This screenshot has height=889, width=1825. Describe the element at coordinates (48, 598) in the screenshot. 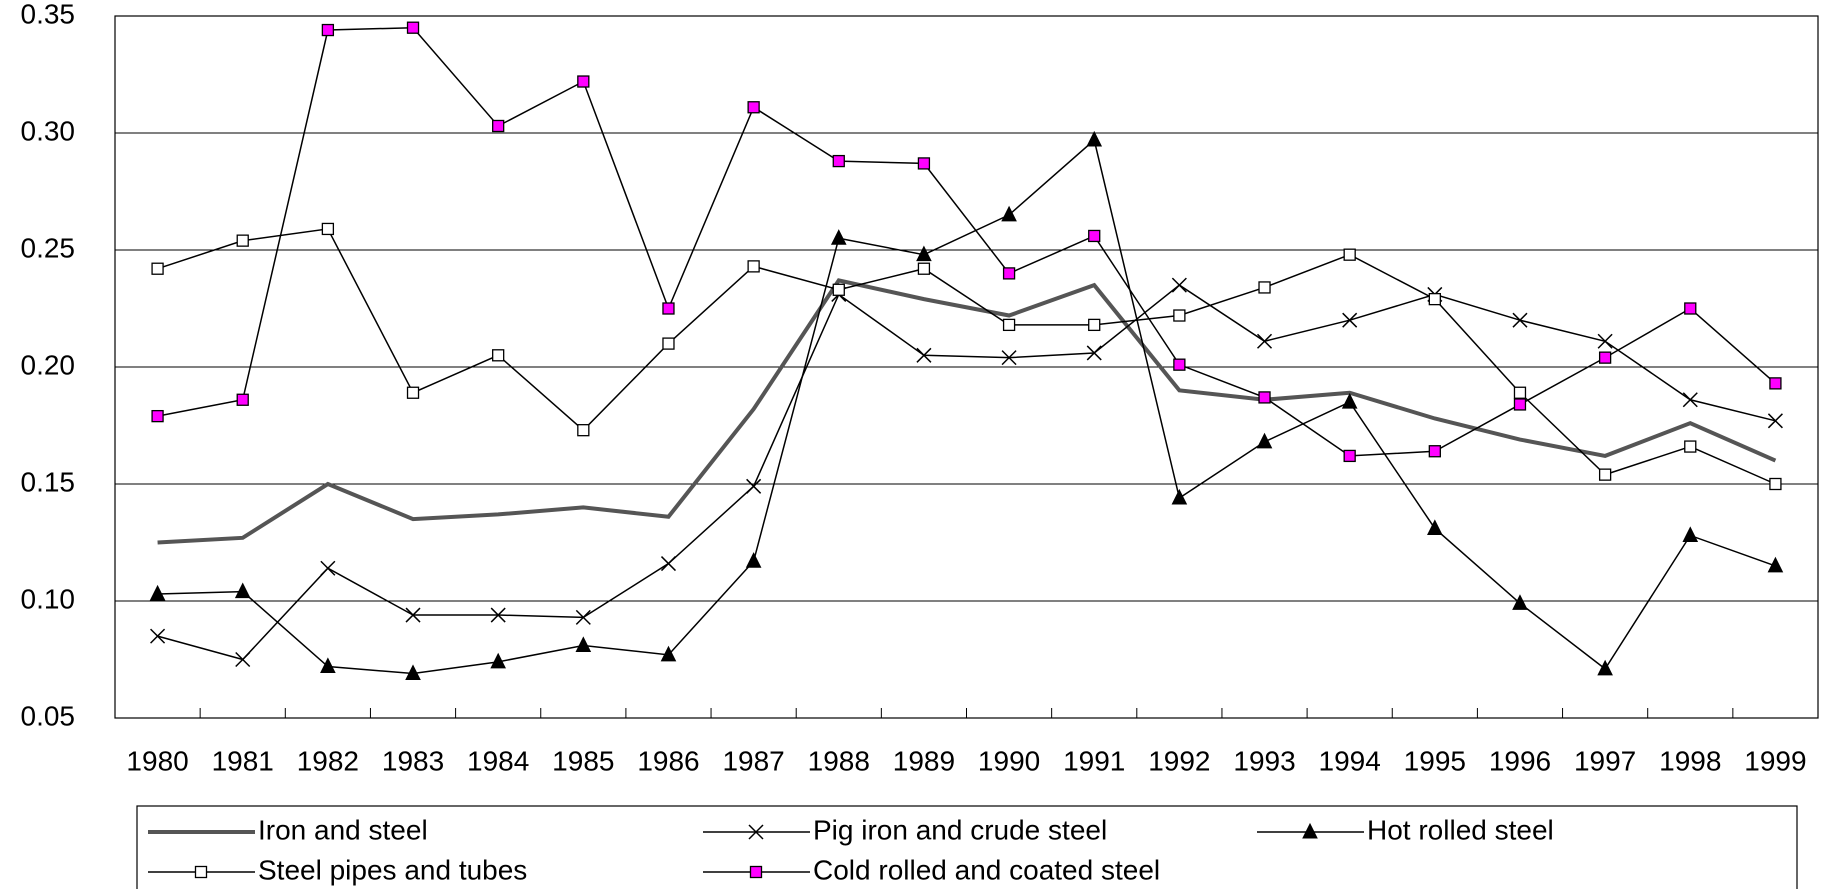

I see `y-tick-label: 0.10` at that location.